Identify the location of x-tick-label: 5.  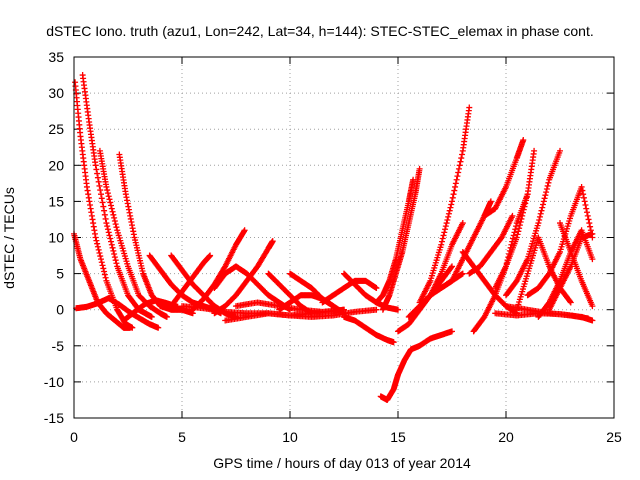
(182, 437).